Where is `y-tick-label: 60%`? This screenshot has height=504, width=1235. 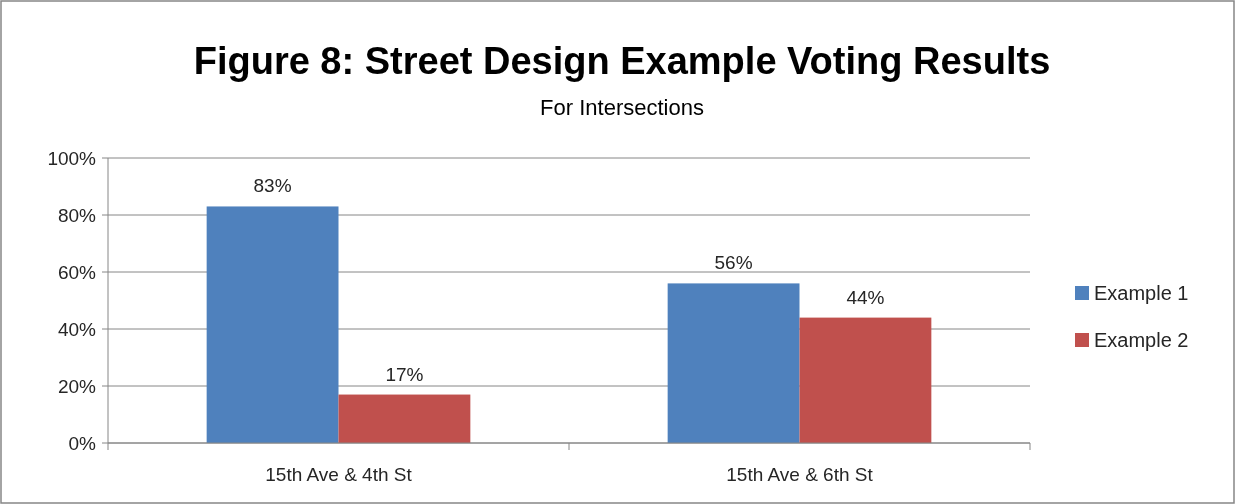 y-tick-label: 60% is located at coordinates (77, 272).